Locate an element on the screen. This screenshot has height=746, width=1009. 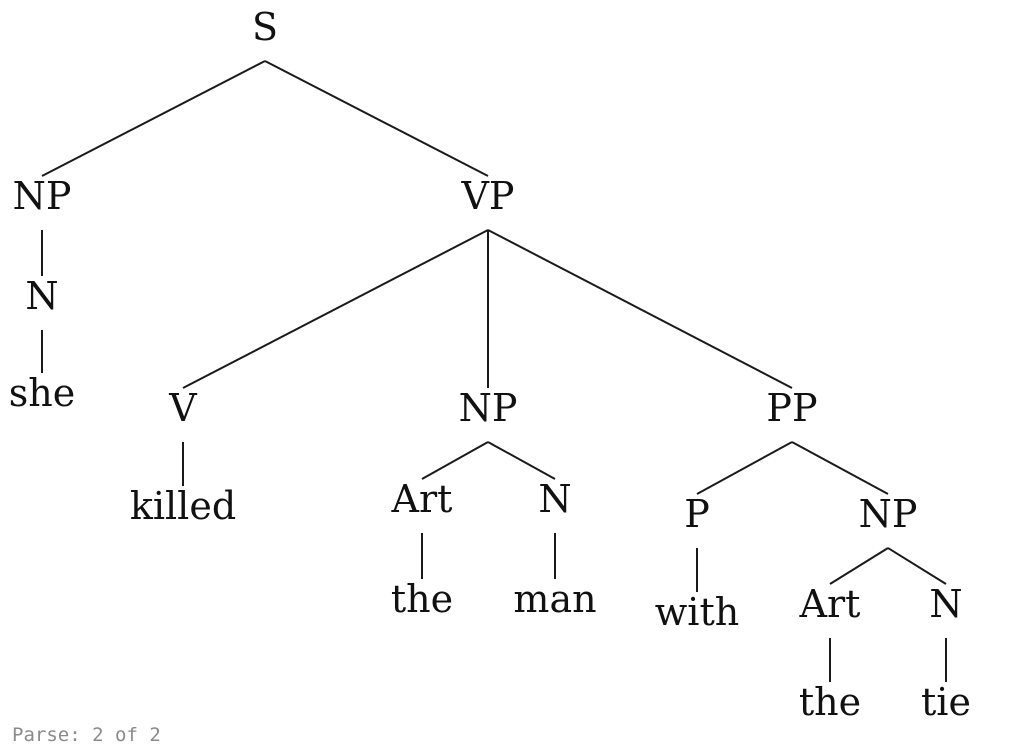
tree-word-killed: killed is located at coordinates (183, 506).